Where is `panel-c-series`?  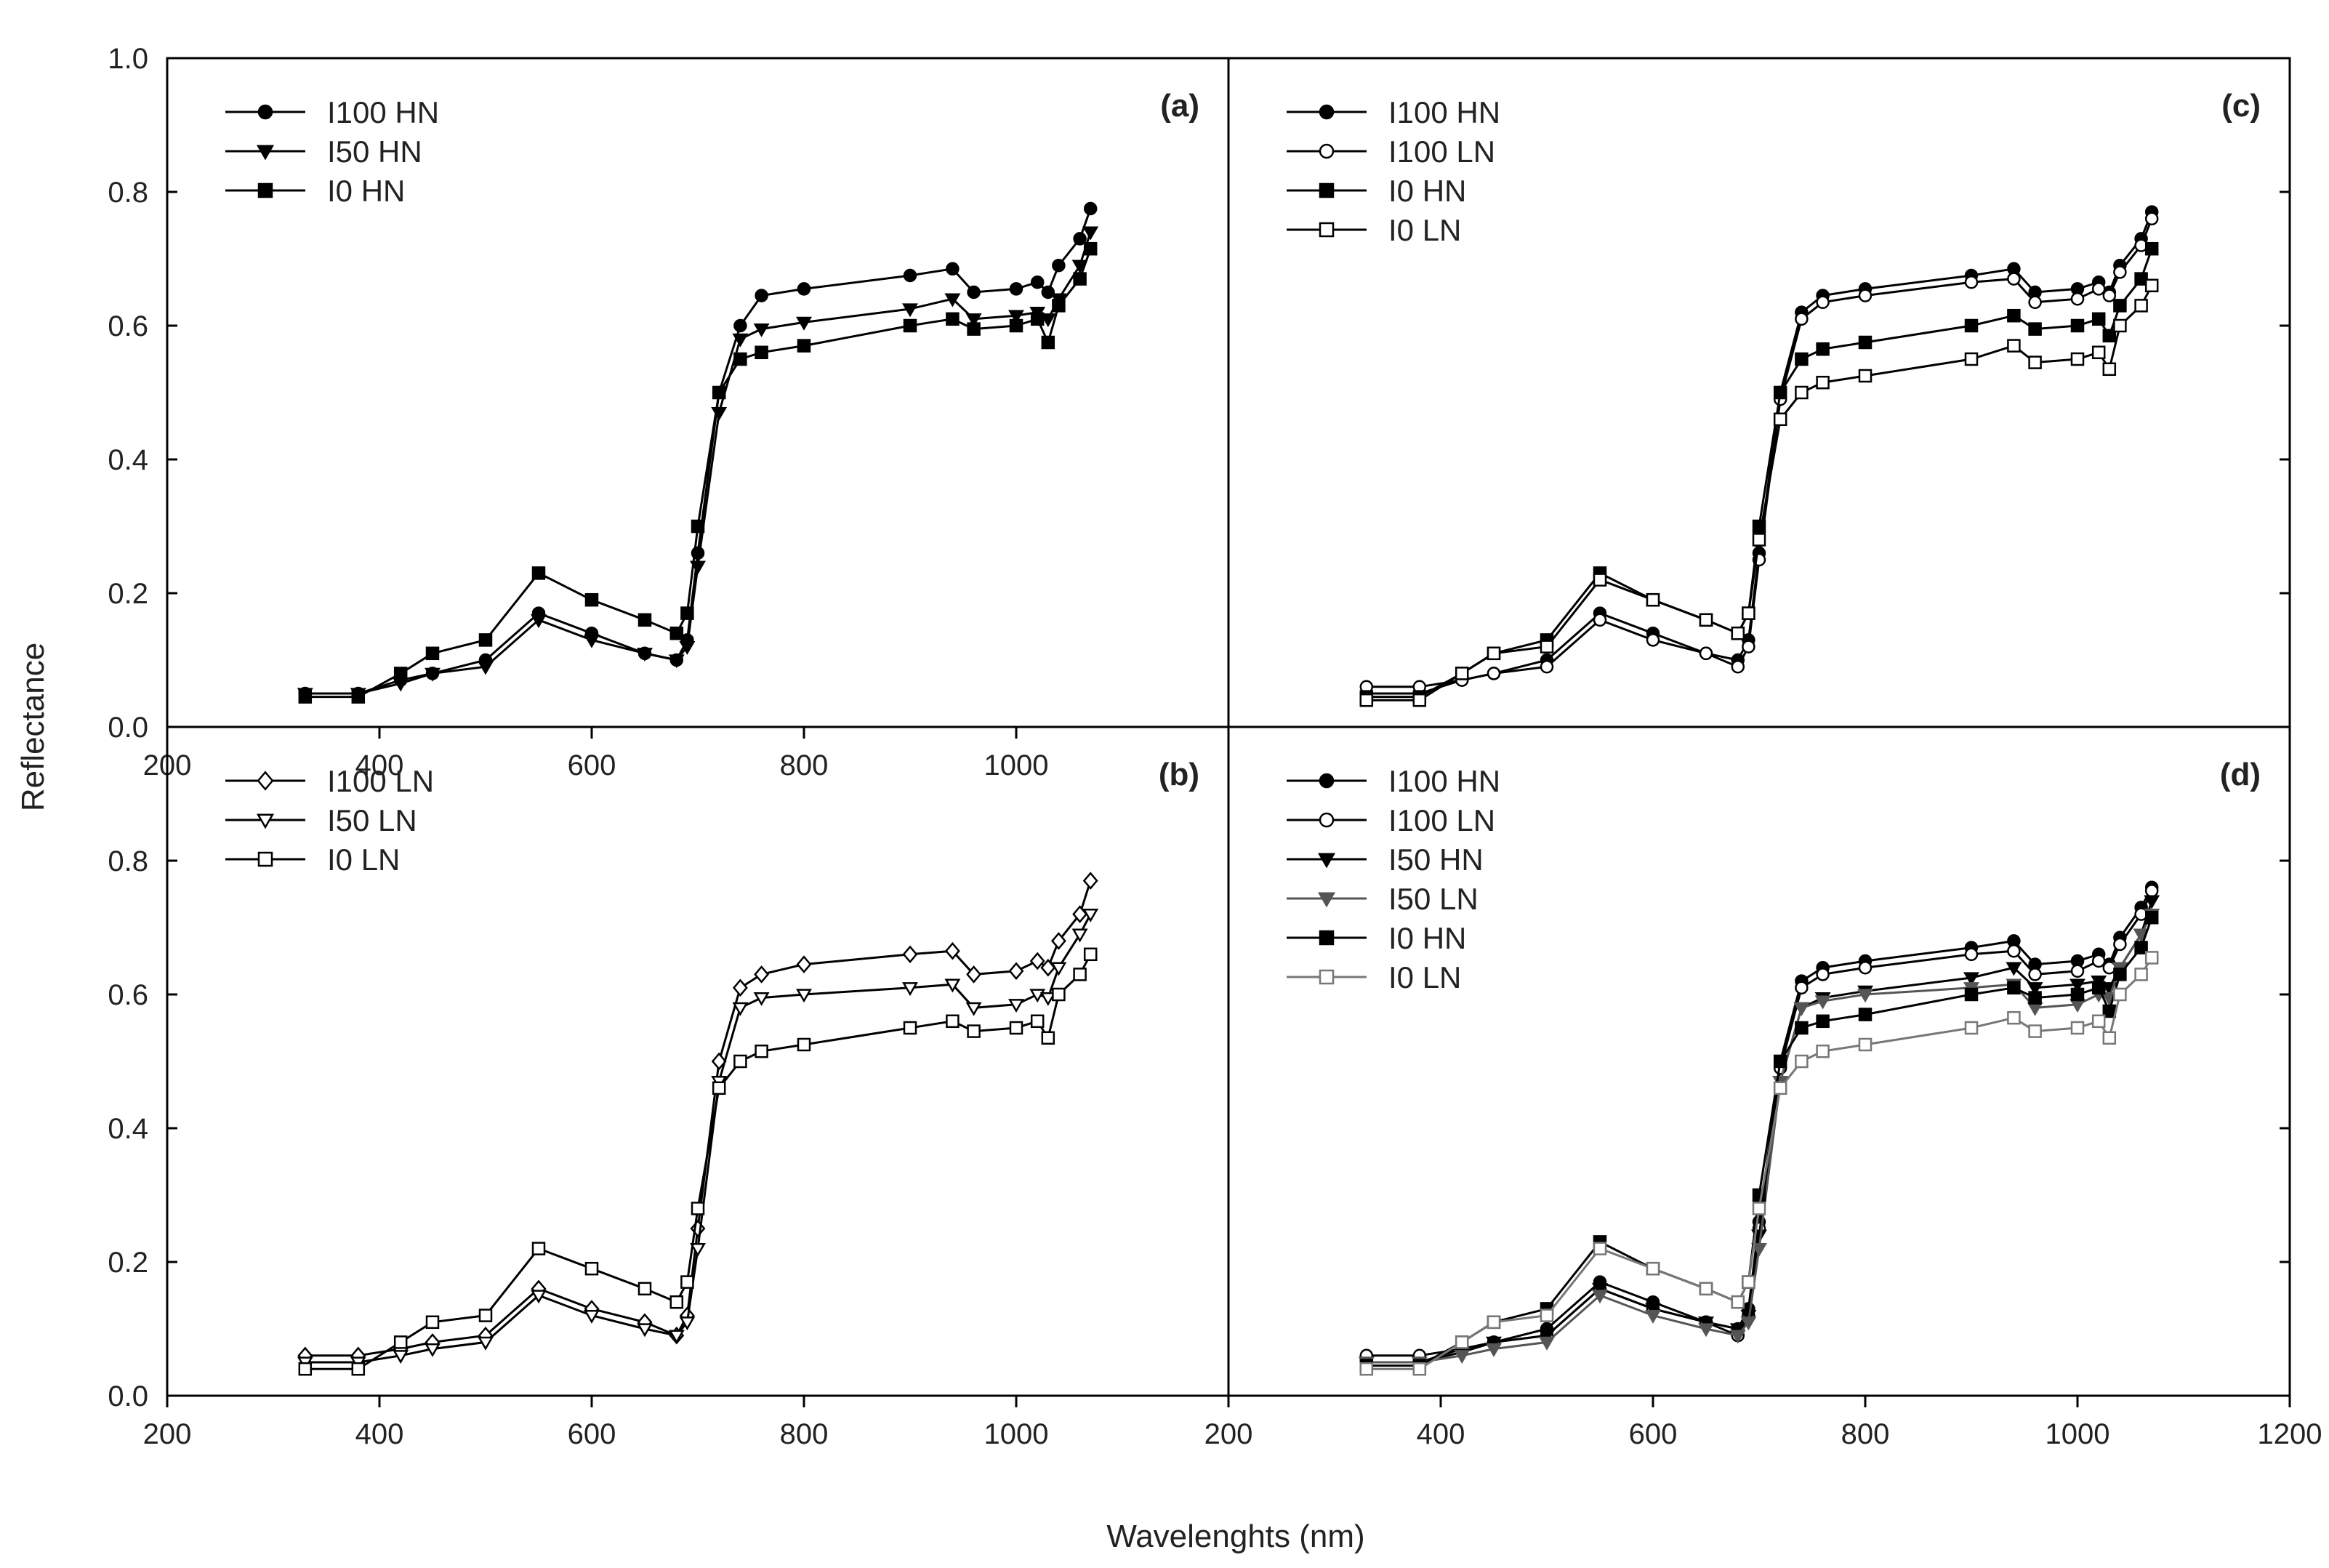 panel-c-series is located at coordinates (1759, 492).